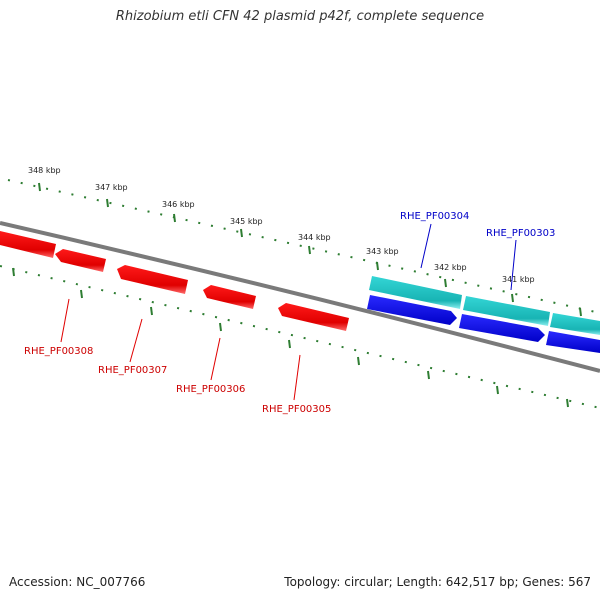 This screenshot has height=600, width=600. I want to click on gene-label-rhe-pf00303: RHE_PF00303, so click(520, 233).